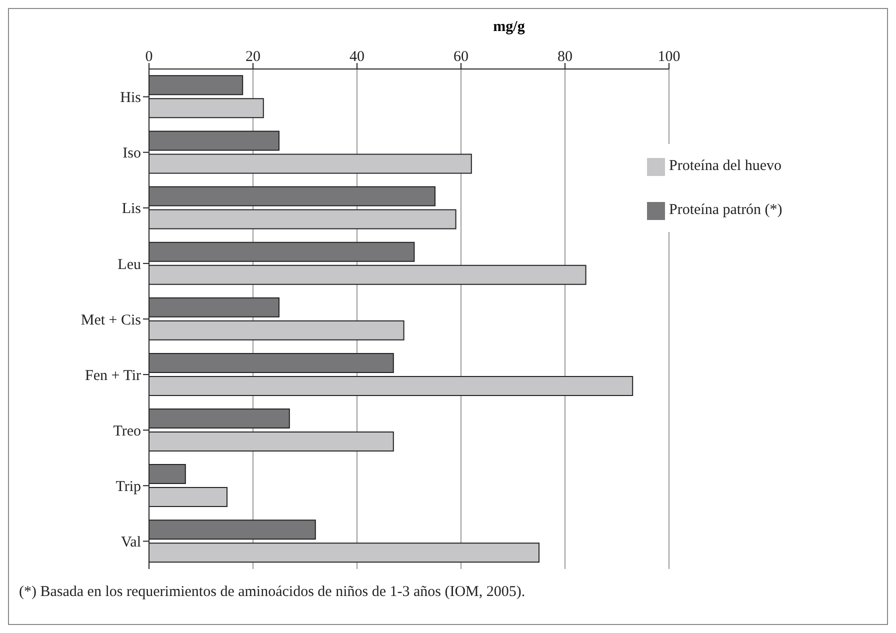 This screenshot has width=896, height=633. I want to click on y-tick-label: Iso, so click(131, 154).